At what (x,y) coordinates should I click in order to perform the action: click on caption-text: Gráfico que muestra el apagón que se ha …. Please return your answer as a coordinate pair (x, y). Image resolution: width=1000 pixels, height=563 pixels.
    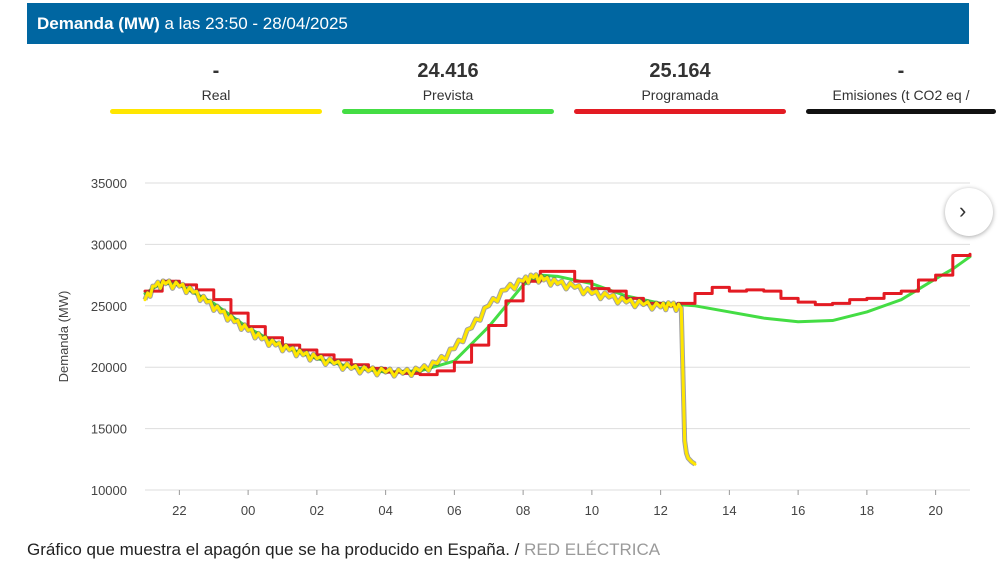
    Looking at the image, I should click on (276, 549).